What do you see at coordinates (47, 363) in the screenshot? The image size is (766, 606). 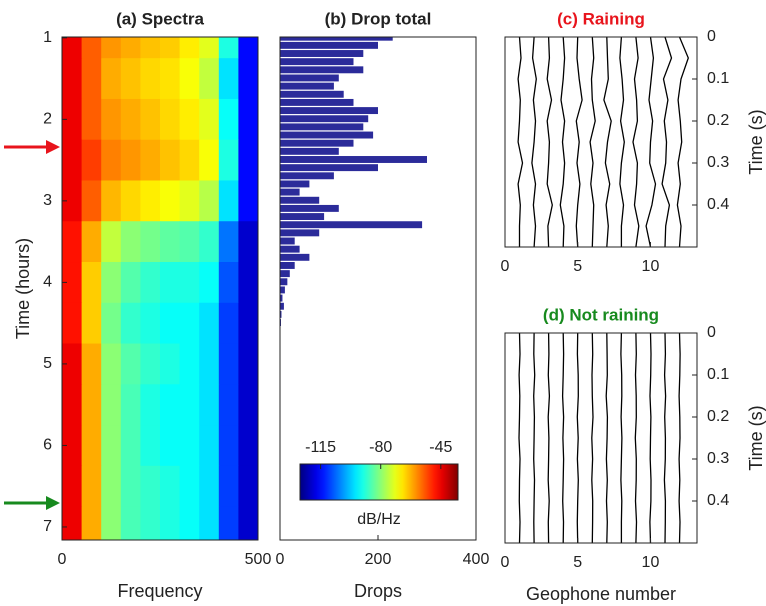 I see `y-tick-label: 5` at bounding box center [47, 363].